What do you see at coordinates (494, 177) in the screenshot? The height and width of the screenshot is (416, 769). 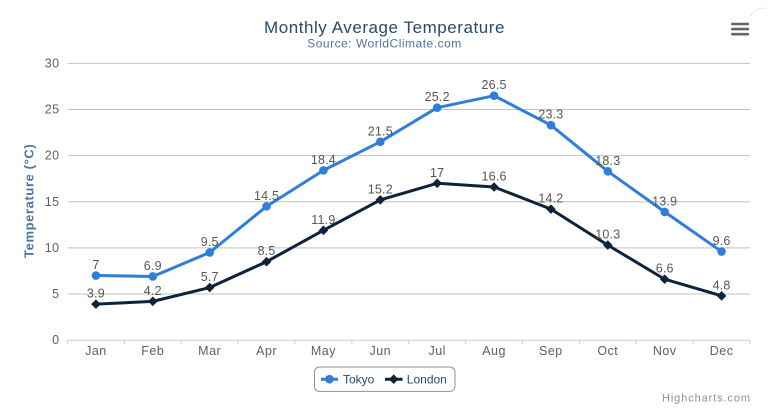 I see `svg-text: 16.6` at bounding box center [494, 177].